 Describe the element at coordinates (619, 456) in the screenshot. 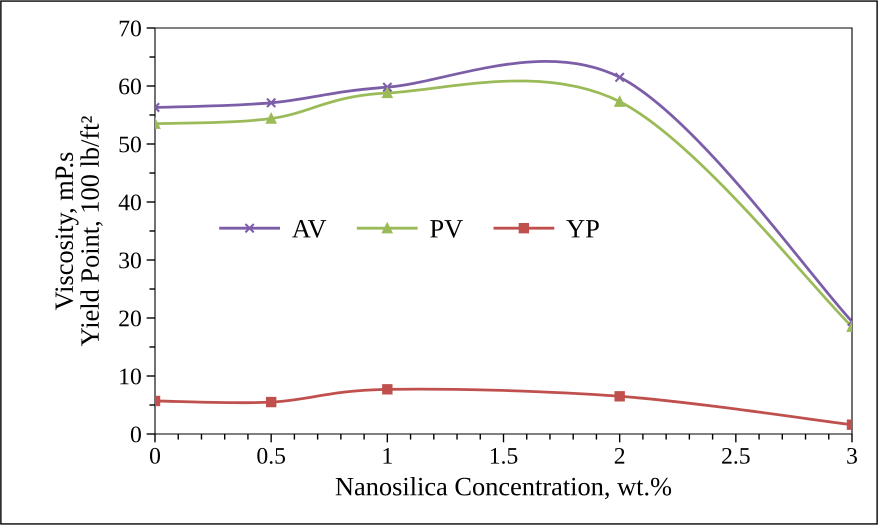

I see `x-tick-label: 2` at that location.